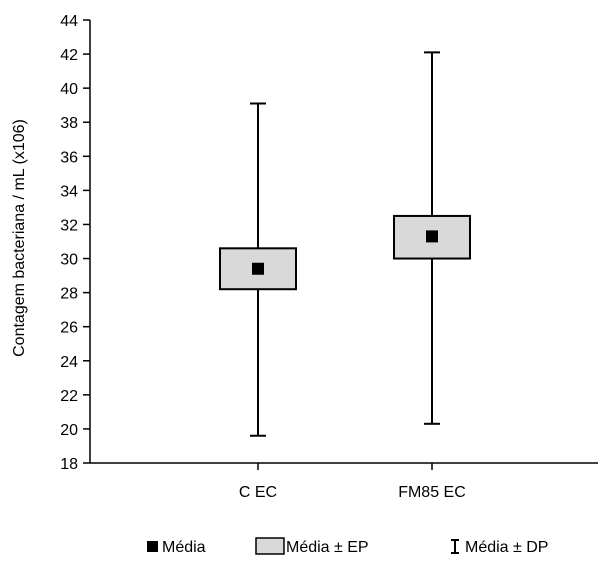  Describe the element at coordinates (258, 492) in the screenshot. I see `x-tick-label: C EC` at that location.